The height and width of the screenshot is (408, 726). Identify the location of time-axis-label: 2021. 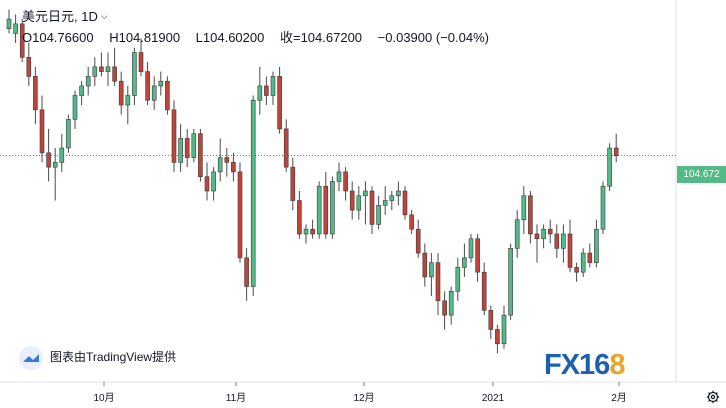
(493, 398).